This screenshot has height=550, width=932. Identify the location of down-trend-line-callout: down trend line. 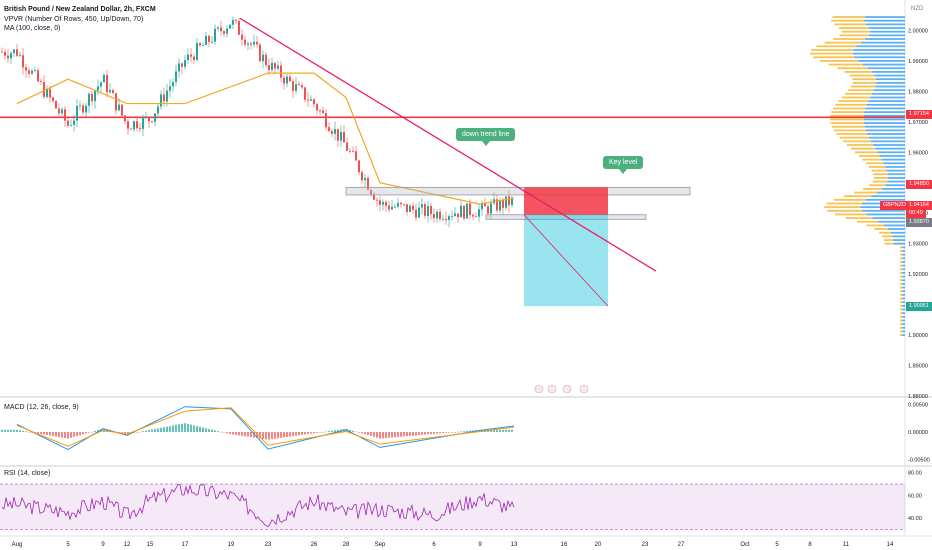
(486, 137).